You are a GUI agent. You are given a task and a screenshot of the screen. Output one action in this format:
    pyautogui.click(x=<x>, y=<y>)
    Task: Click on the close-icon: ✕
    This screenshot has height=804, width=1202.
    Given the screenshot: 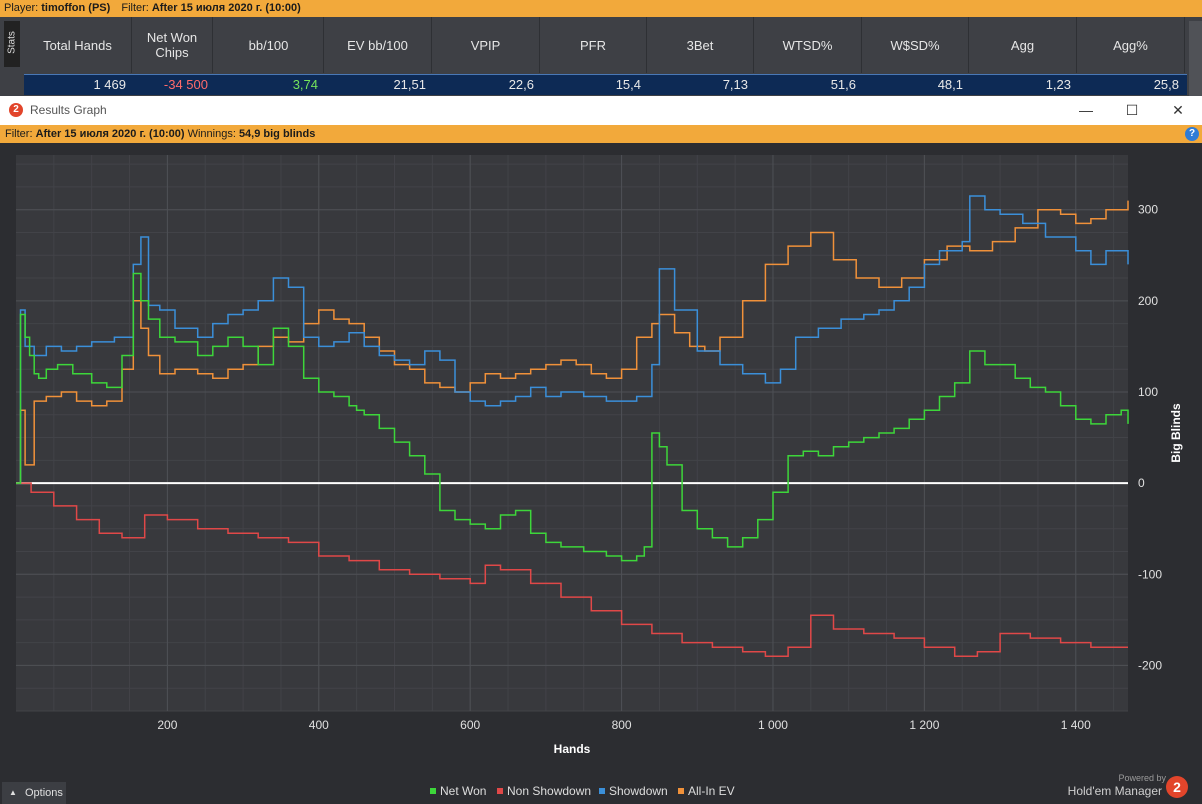 What is the action you would take?
    pyautogui.click(x=1178, y=110)
    